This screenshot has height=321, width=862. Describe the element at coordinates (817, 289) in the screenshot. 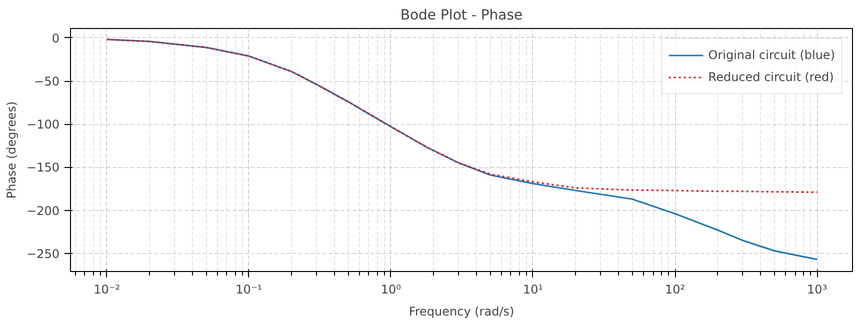

I see `x-tick-label: 10³` at that location.